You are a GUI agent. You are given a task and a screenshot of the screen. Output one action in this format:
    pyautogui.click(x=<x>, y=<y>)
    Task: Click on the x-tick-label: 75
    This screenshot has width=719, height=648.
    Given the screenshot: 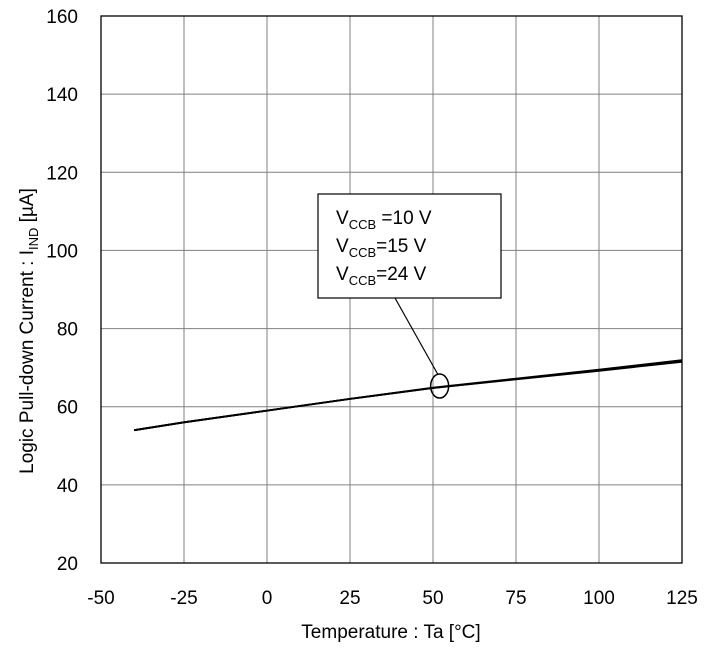 What is the action you would take?
    pyautogui.click(x=515, y=598)
    